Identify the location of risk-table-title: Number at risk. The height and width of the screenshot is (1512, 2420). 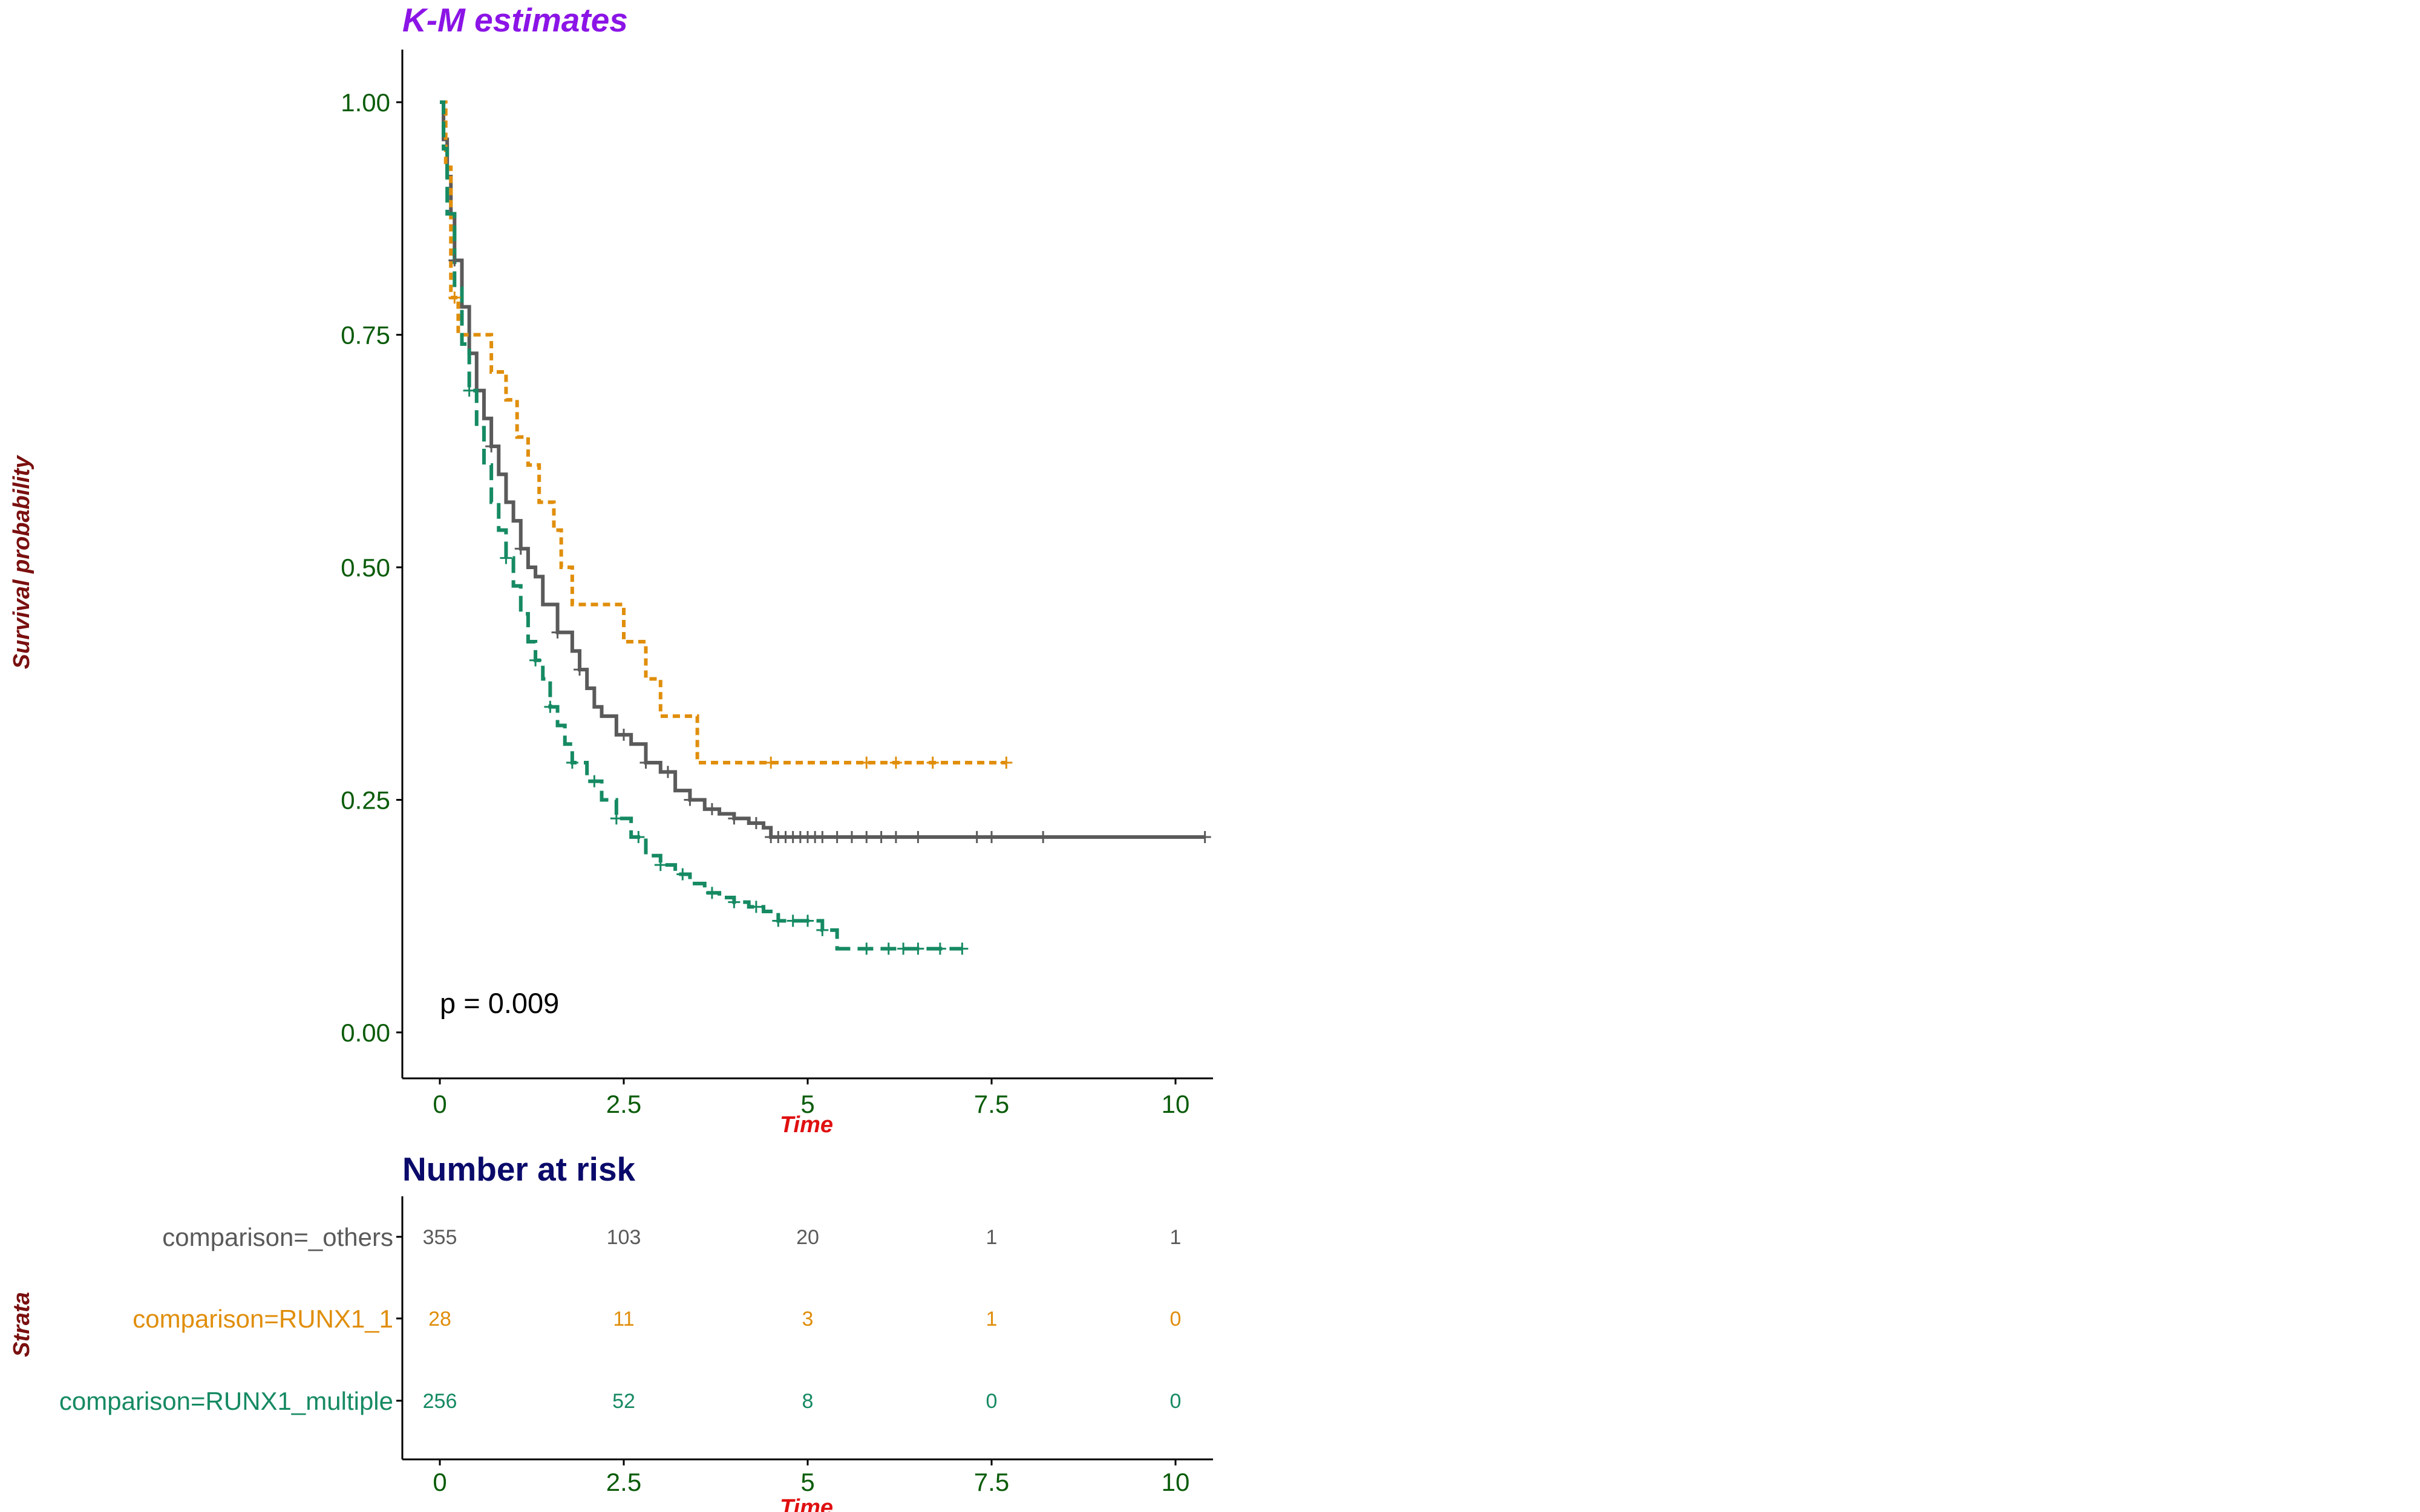
(519, 1169).